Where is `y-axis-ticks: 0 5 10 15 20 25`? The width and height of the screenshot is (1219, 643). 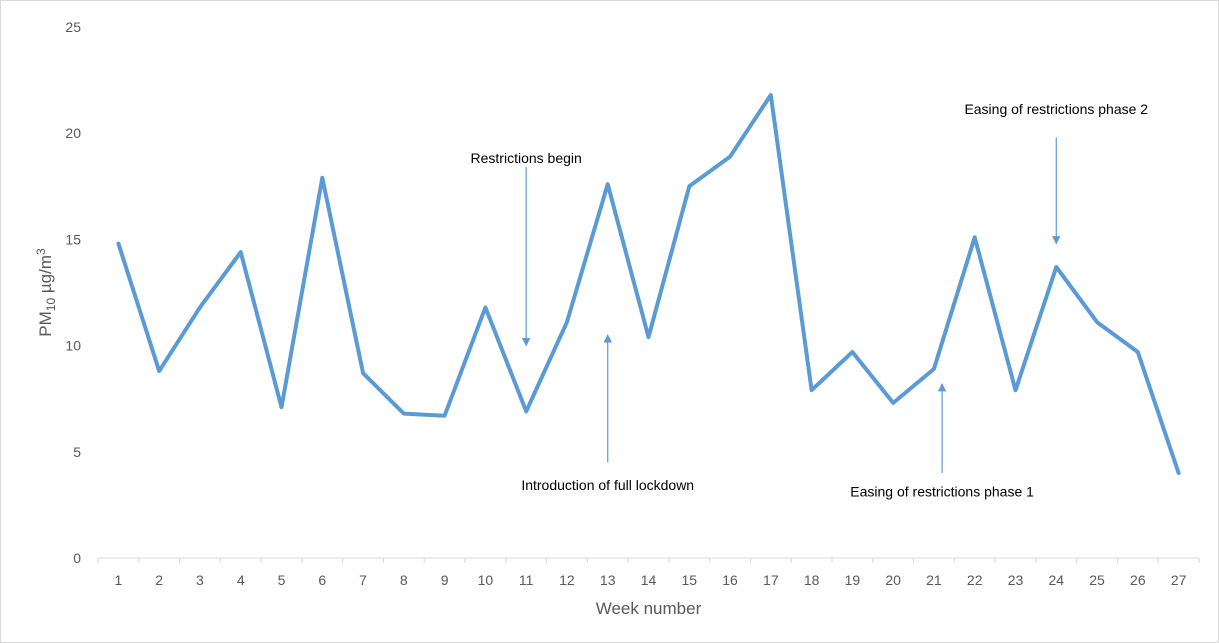
y-axis-ticks: 0 5 10 15 20 25 is located at coordinates (73, 292).